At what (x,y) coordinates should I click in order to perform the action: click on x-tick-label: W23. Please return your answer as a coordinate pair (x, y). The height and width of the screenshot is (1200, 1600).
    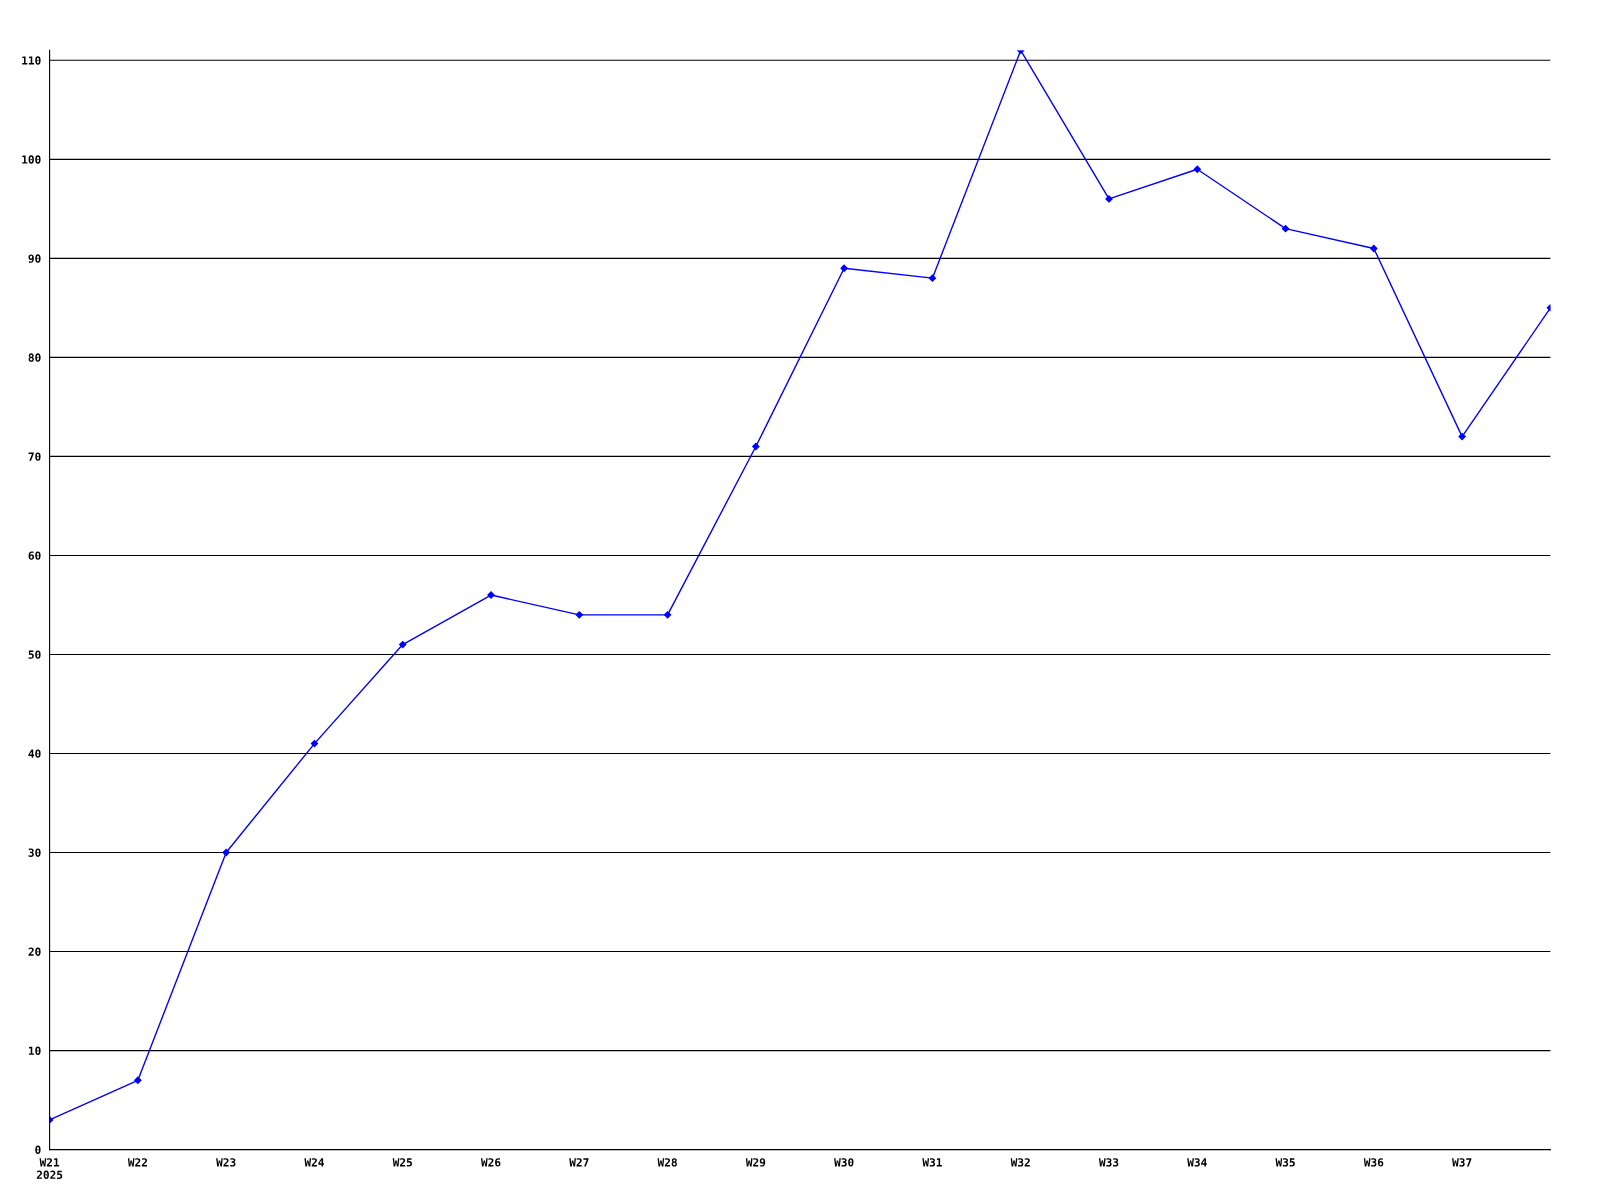
    Looking at the image, I should click on (226, 1162).